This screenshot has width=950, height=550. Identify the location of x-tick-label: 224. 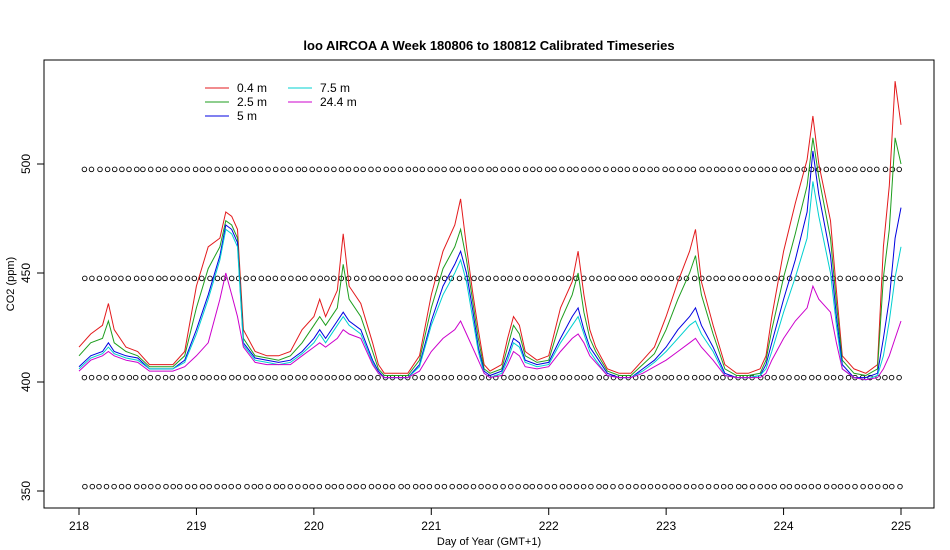
(784, 526).